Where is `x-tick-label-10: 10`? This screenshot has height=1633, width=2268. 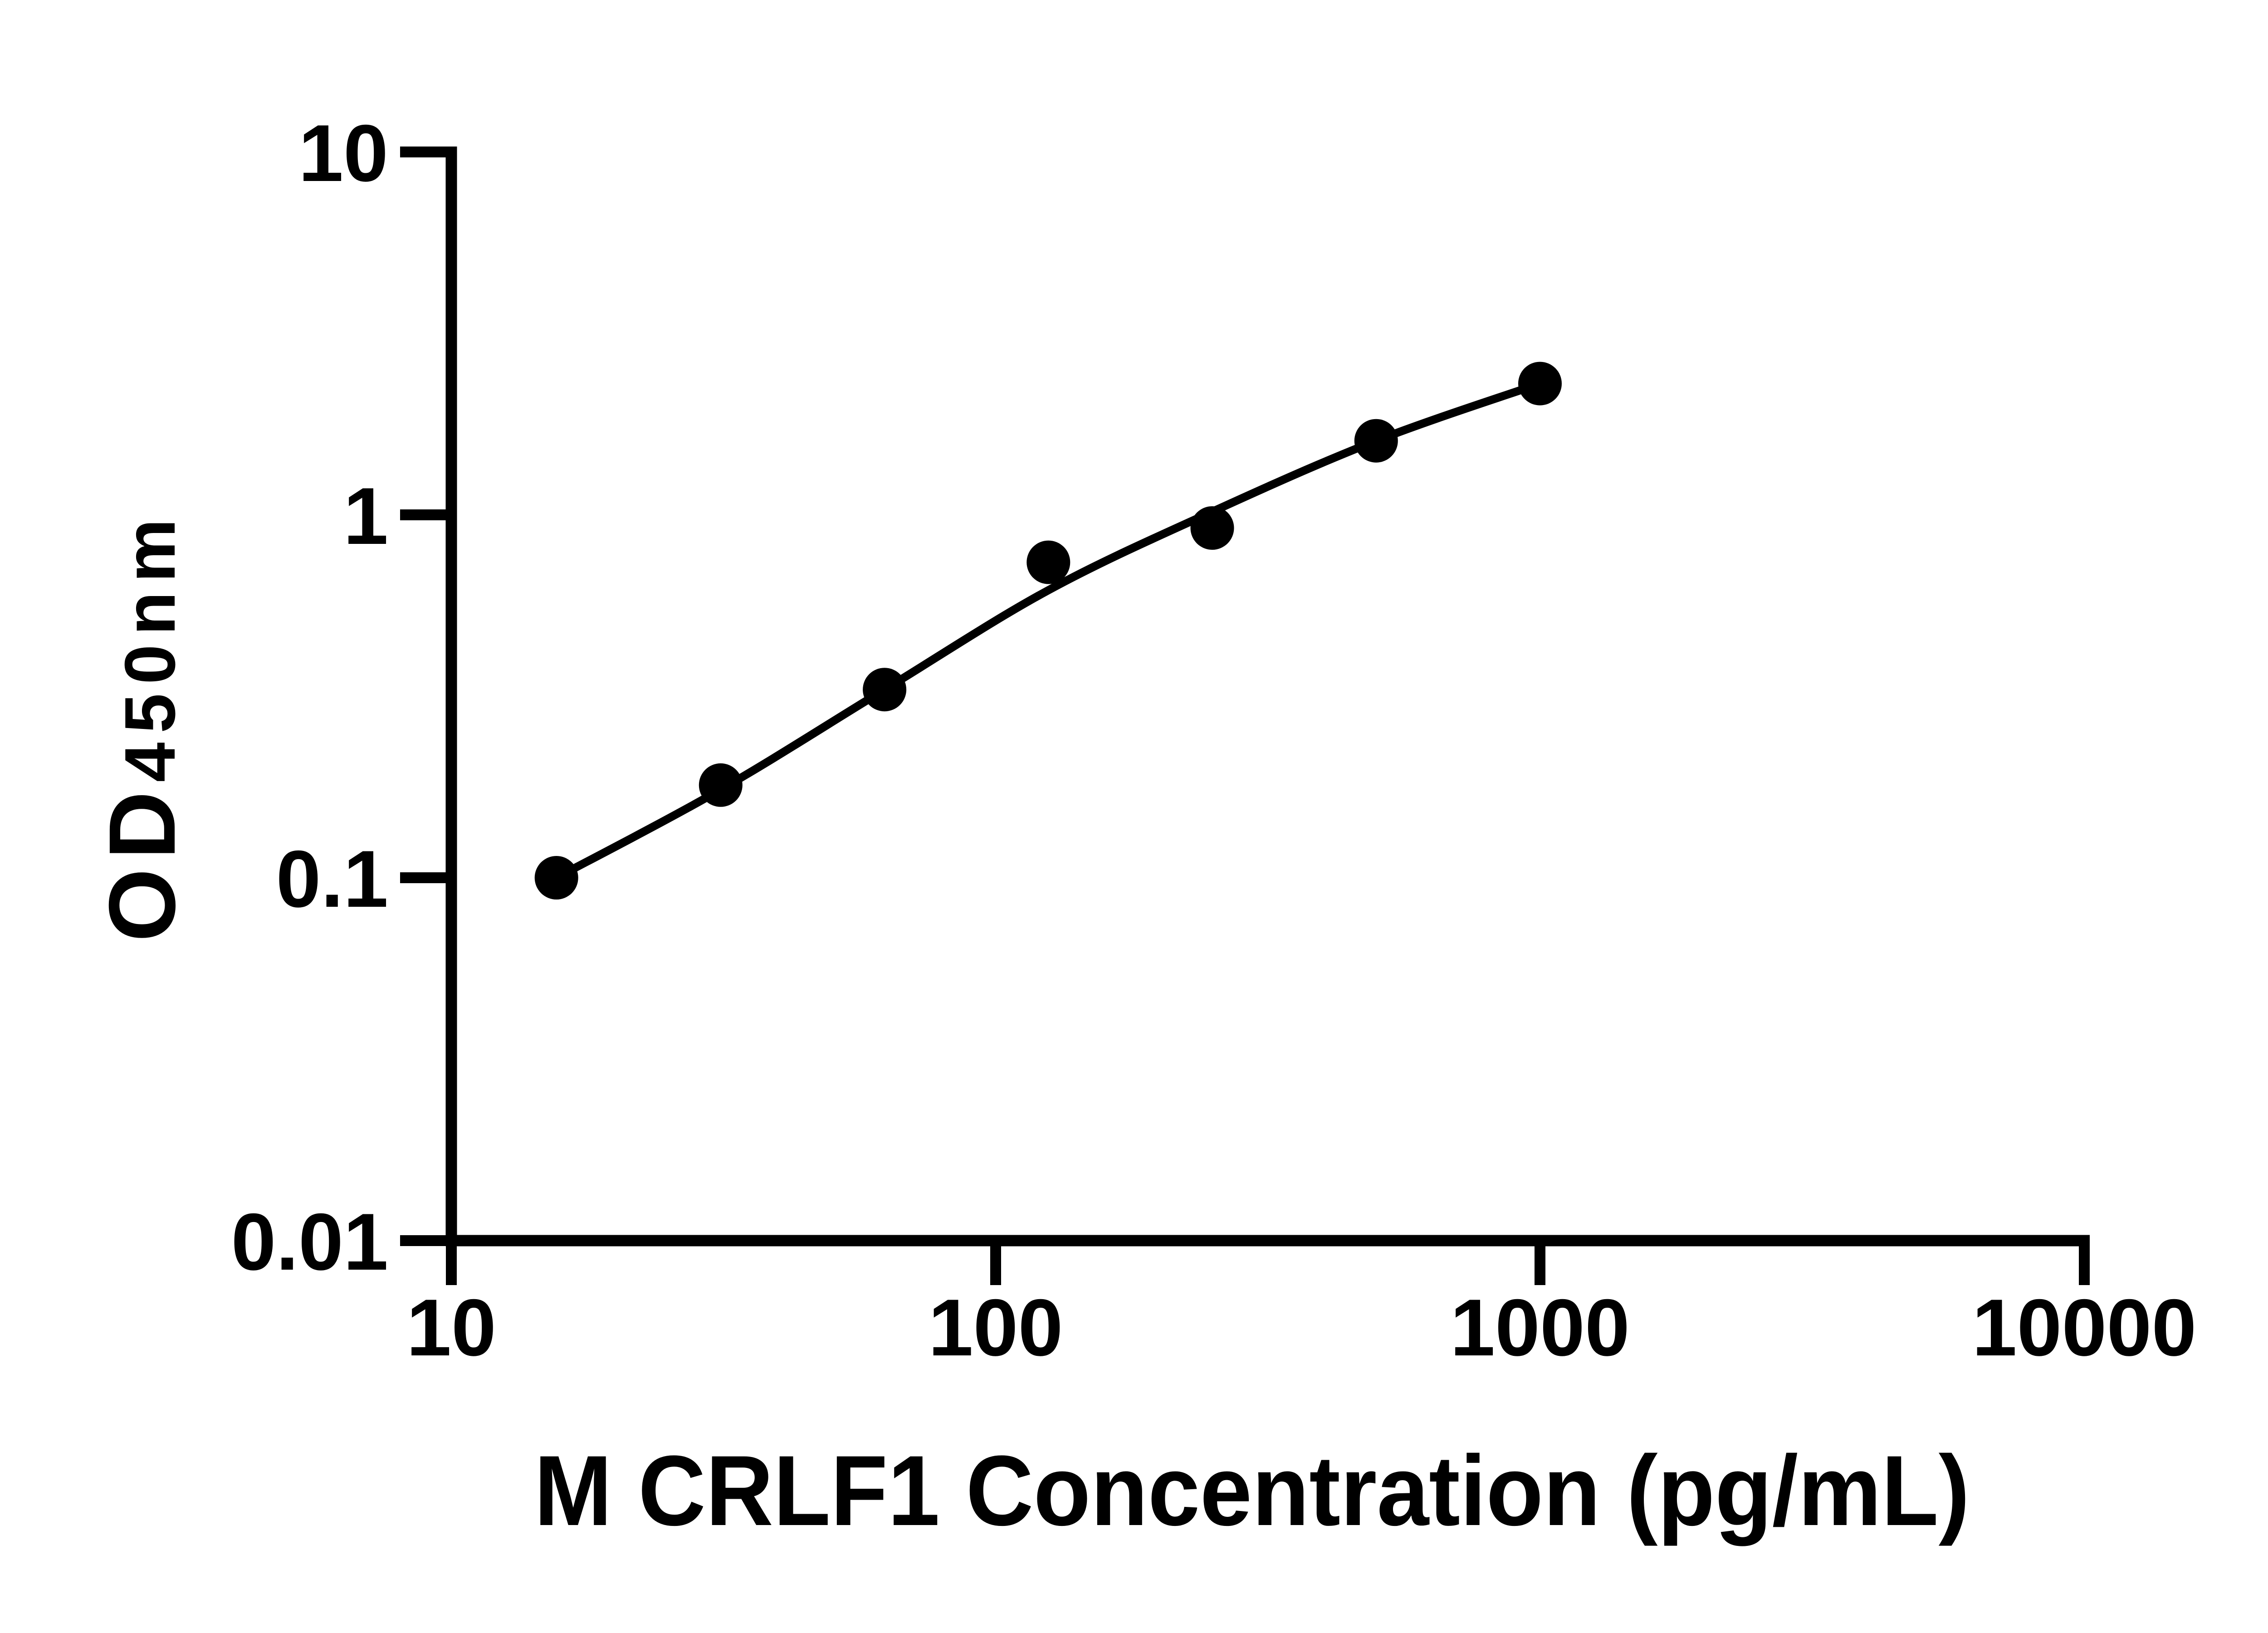
x-tick-label-10: 10 is located at coordinates (451, 1327).